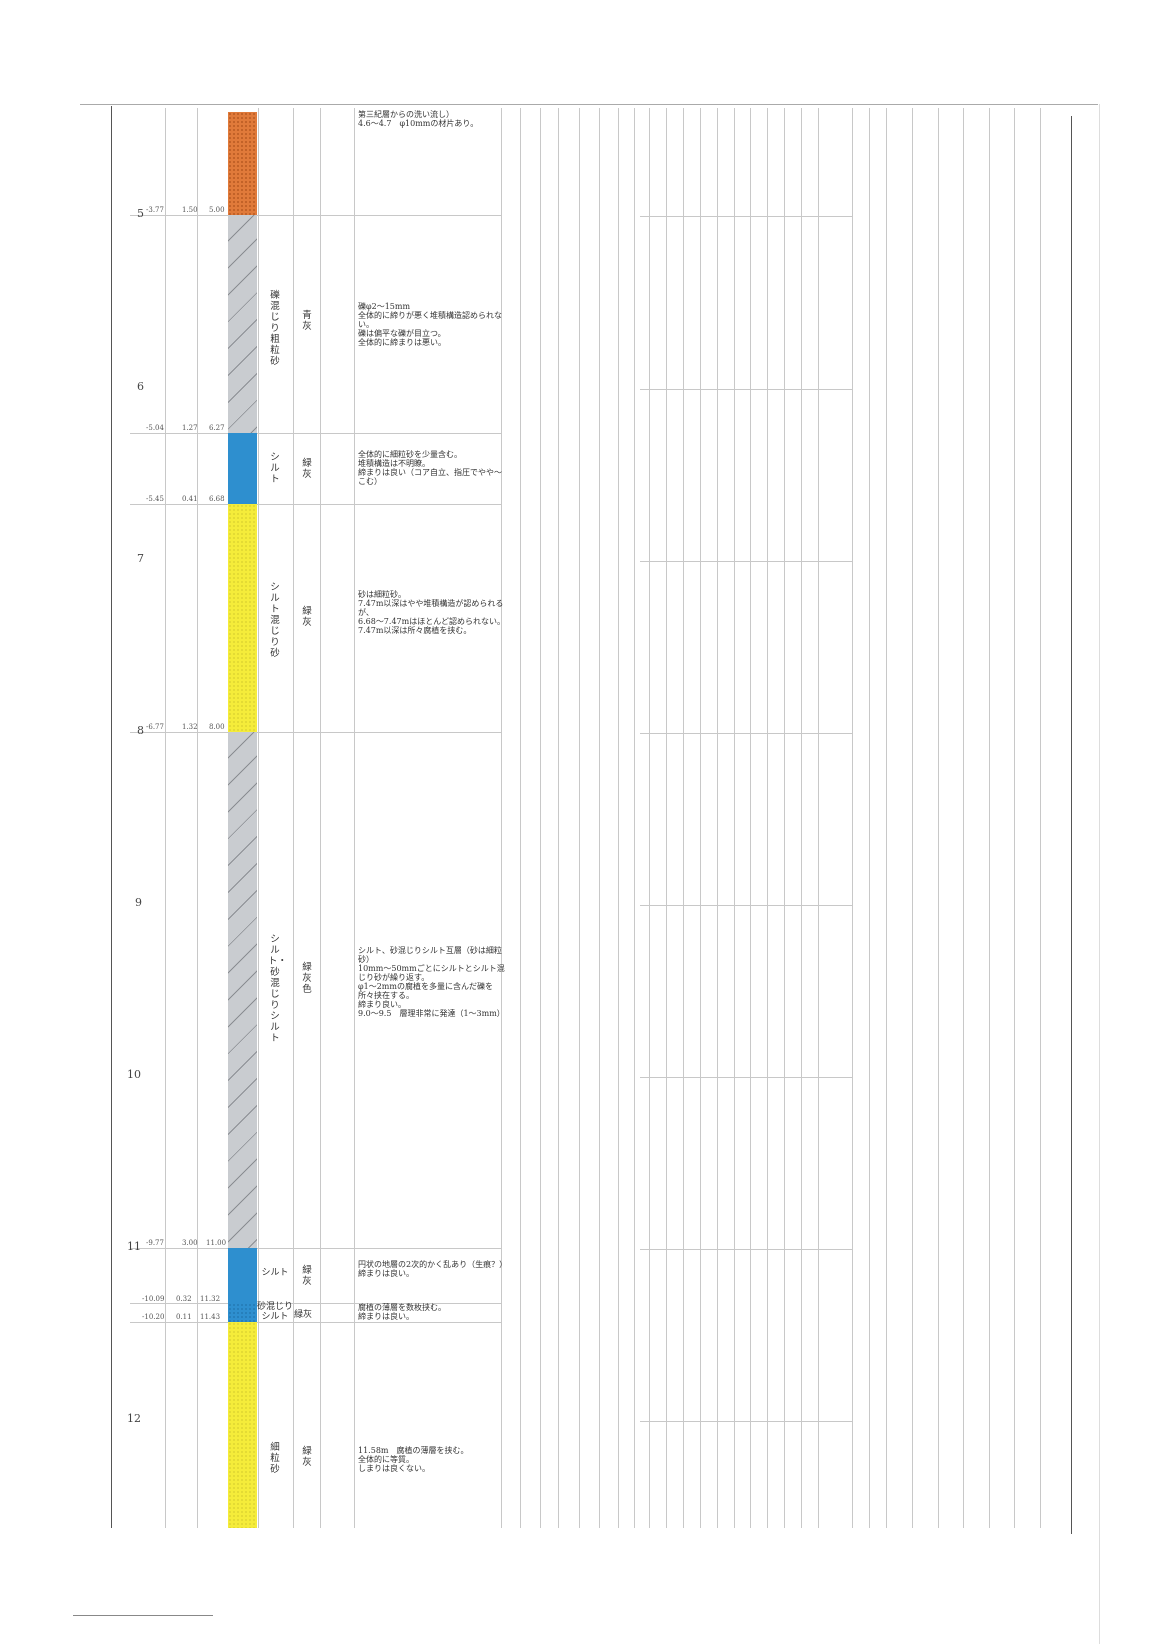 The height and width of the screenshot is (1652, 1168). I want to click on soil-layer-sandy-silt, so click(242, 1312).